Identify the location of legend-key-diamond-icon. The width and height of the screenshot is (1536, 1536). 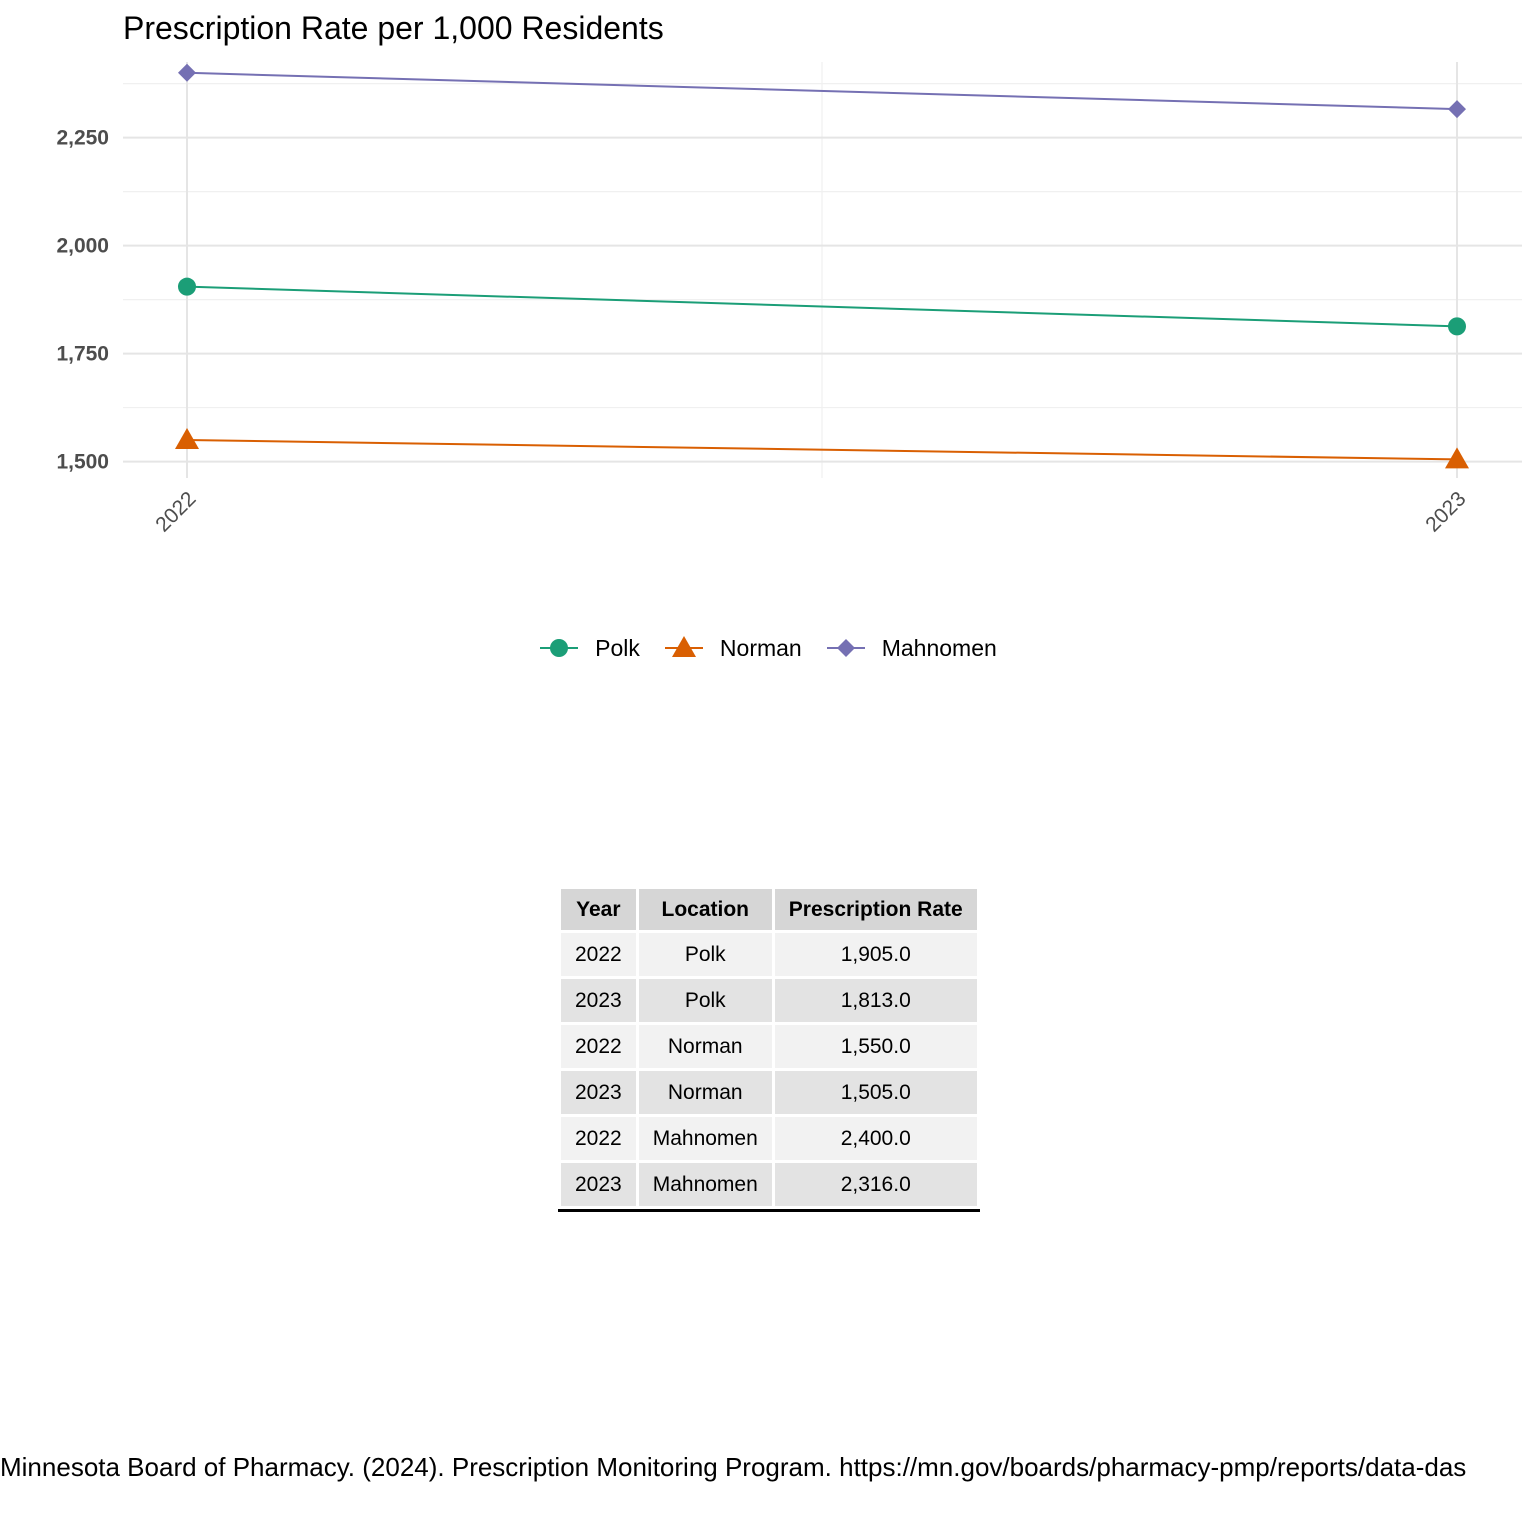
(845, 648).